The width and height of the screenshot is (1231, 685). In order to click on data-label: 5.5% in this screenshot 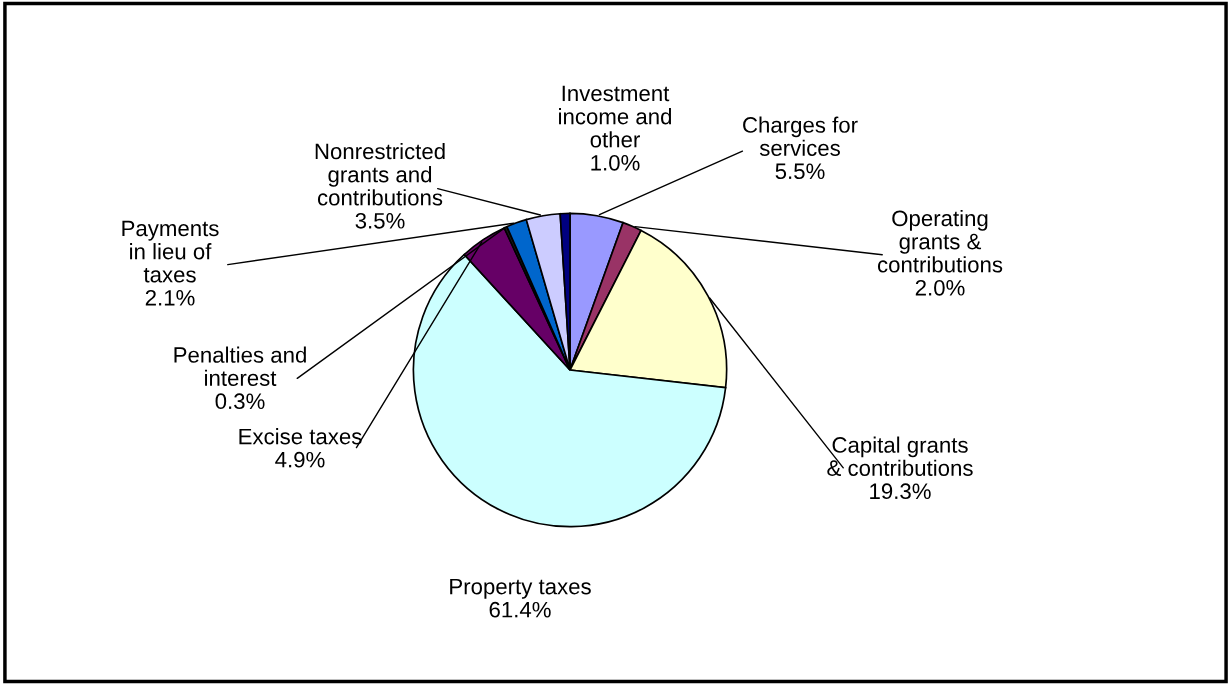, I will do `click(800, 171)`.